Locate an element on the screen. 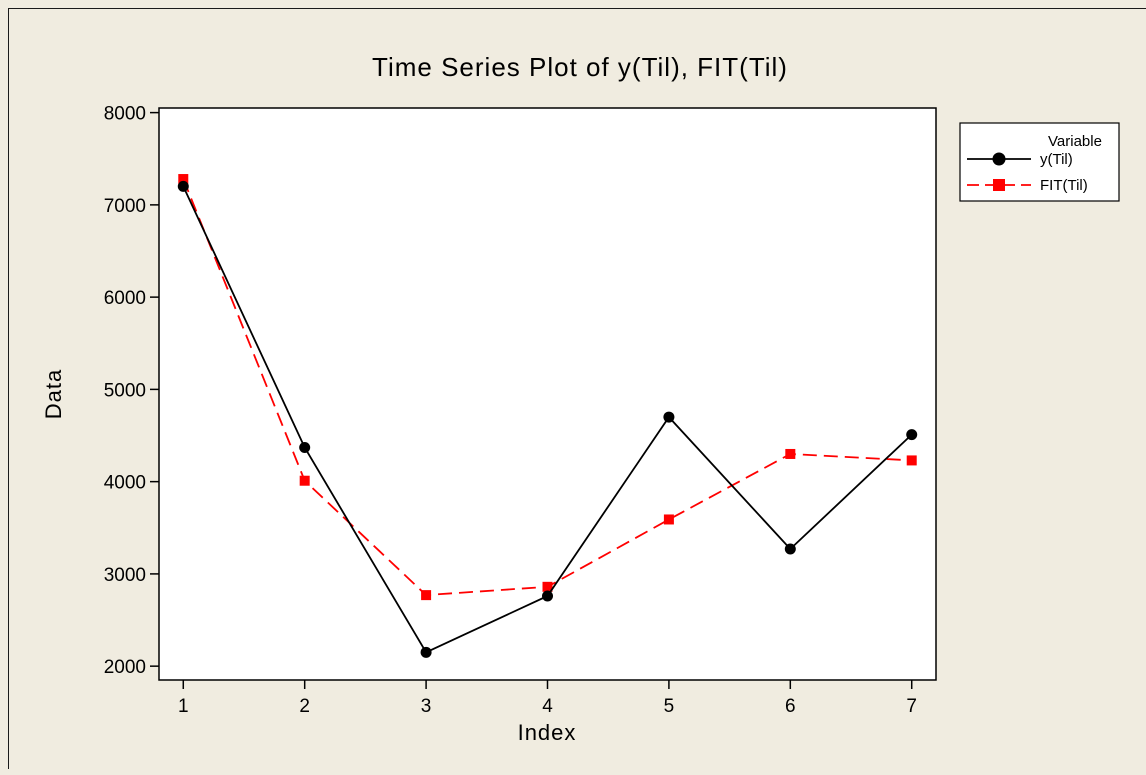  y-tick-label: 5000 is located at coordinates (125, 390).